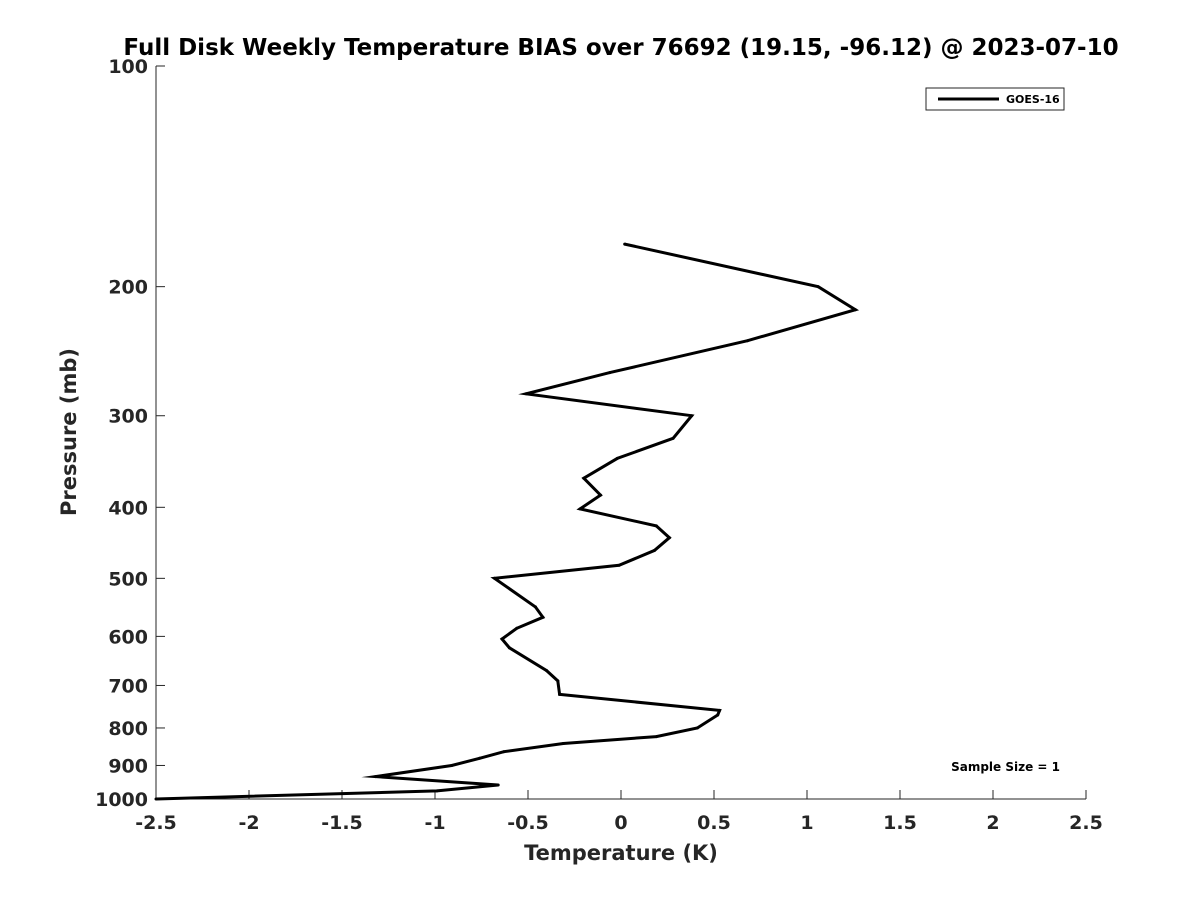 Image resolution: width=1200 pixels, height=905 pixels. What do you see at coordinates (621, 853) in the screenshot?
I see `x-axis-title: Temperature (K)` at bounding box center [621, 853].